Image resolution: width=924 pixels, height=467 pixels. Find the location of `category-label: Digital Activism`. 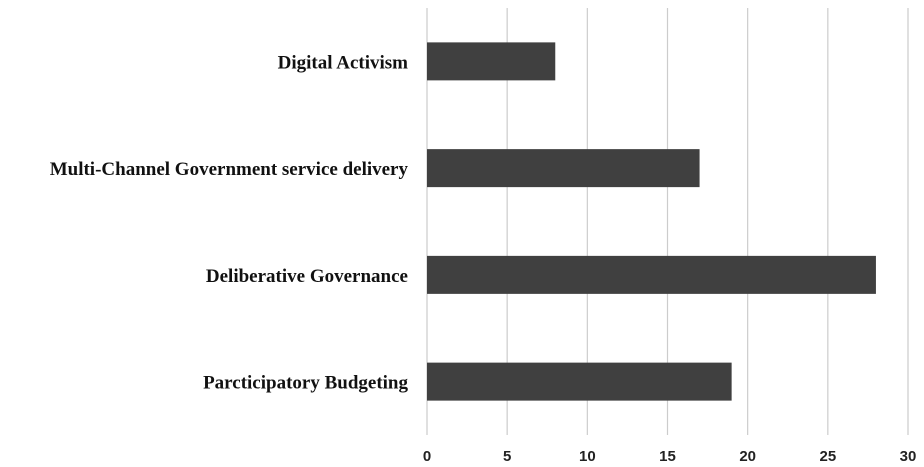

category-label: Digital Activism is located at coordinates (343, 62).